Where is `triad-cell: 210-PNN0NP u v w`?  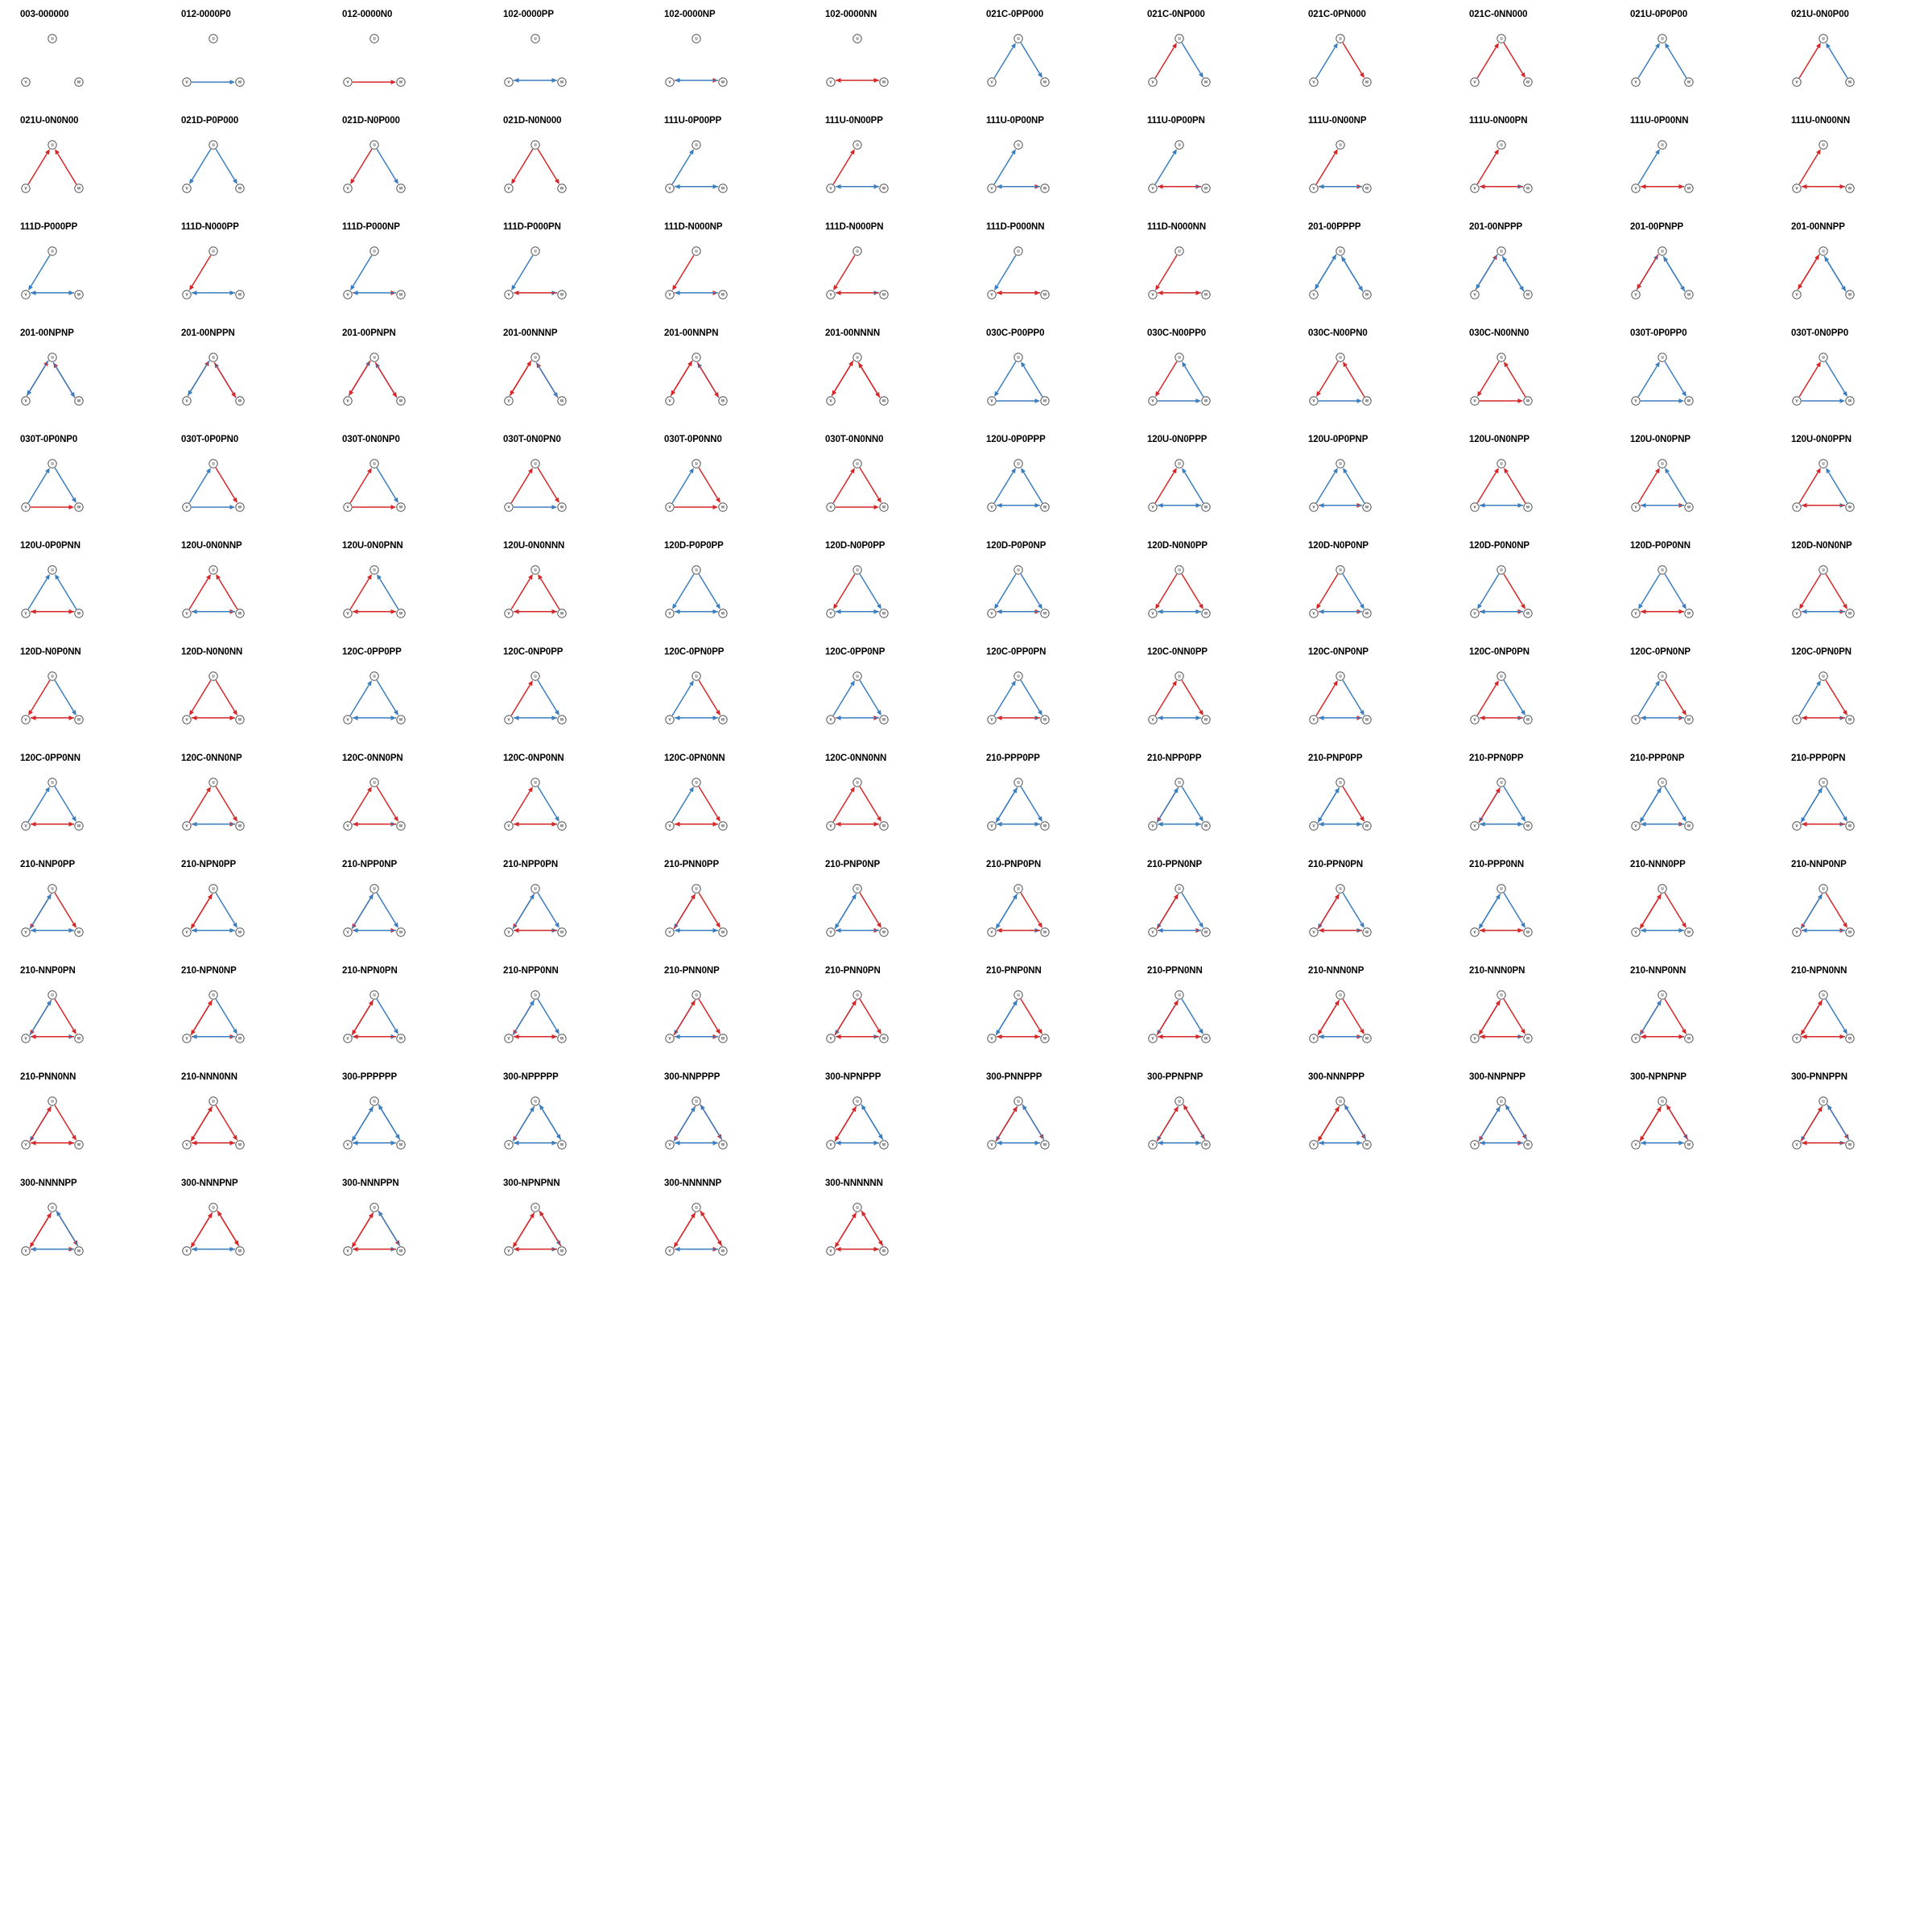 triad-cell: 210-PNN0NP u v w is located at coordinates (724, 1009).